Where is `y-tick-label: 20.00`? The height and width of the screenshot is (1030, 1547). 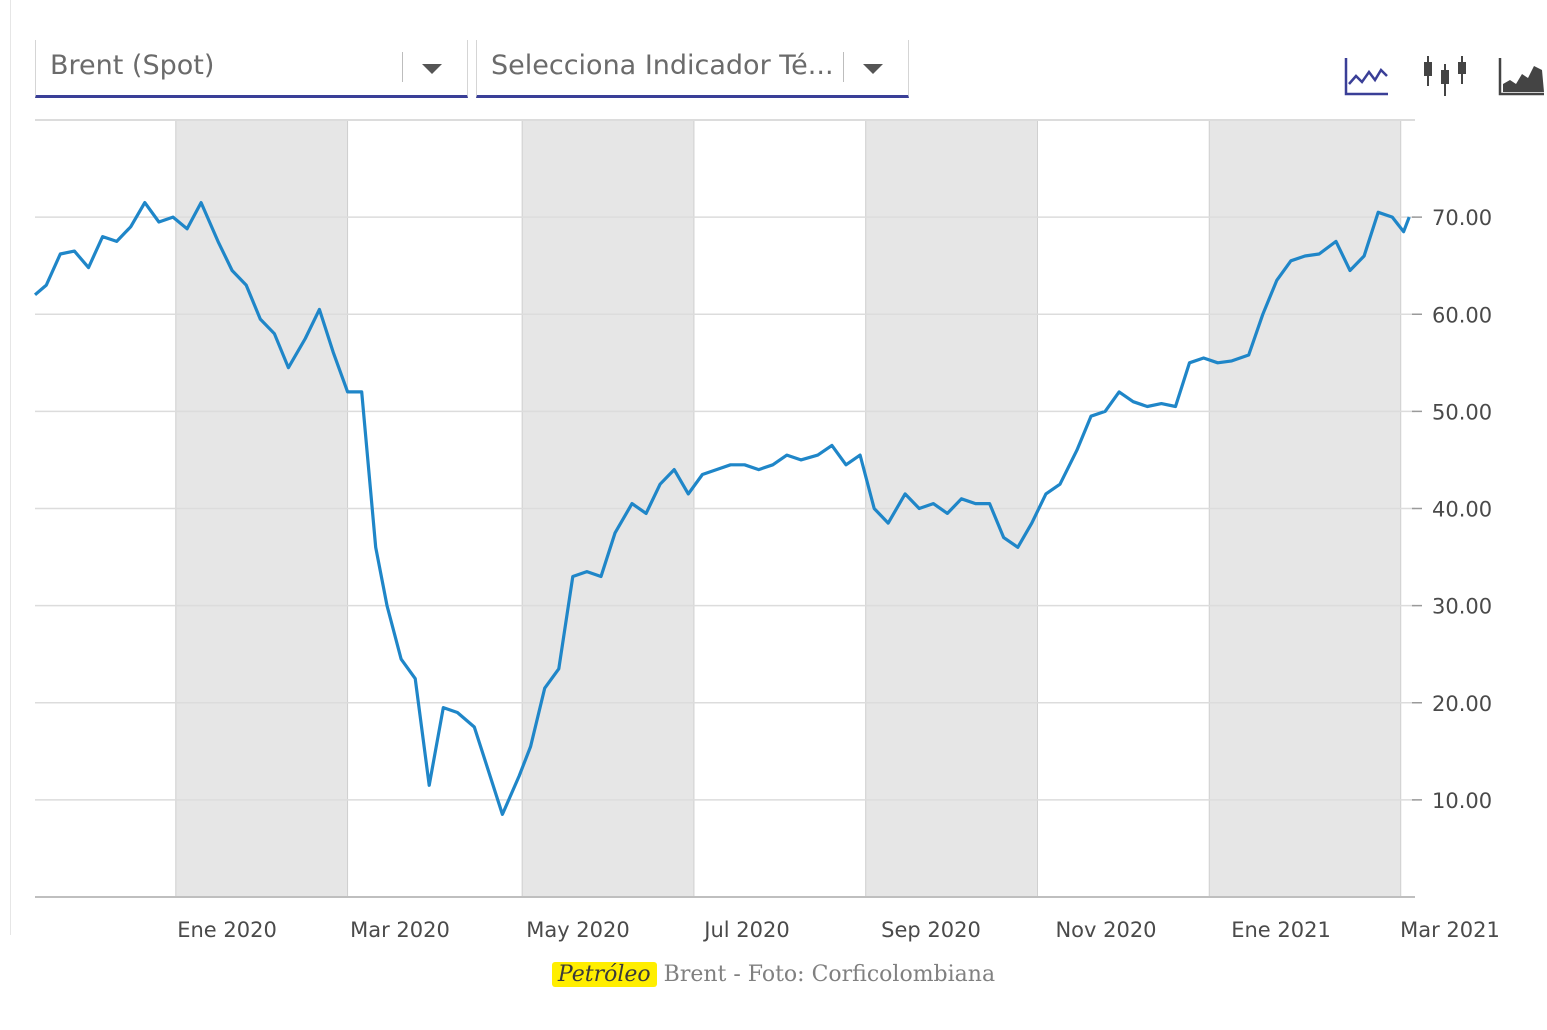
y-tick-label: 20.00 is located at coordinates (1462, 704).